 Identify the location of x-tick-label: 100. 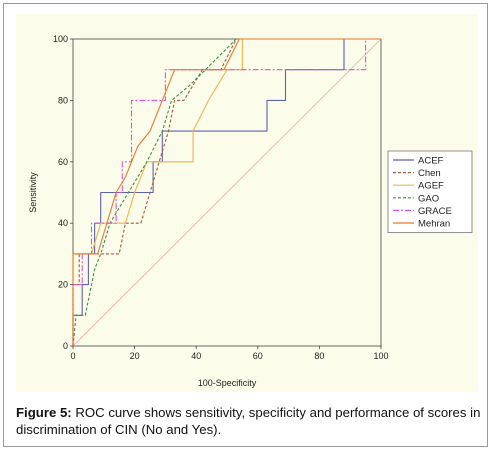
(380, 356).